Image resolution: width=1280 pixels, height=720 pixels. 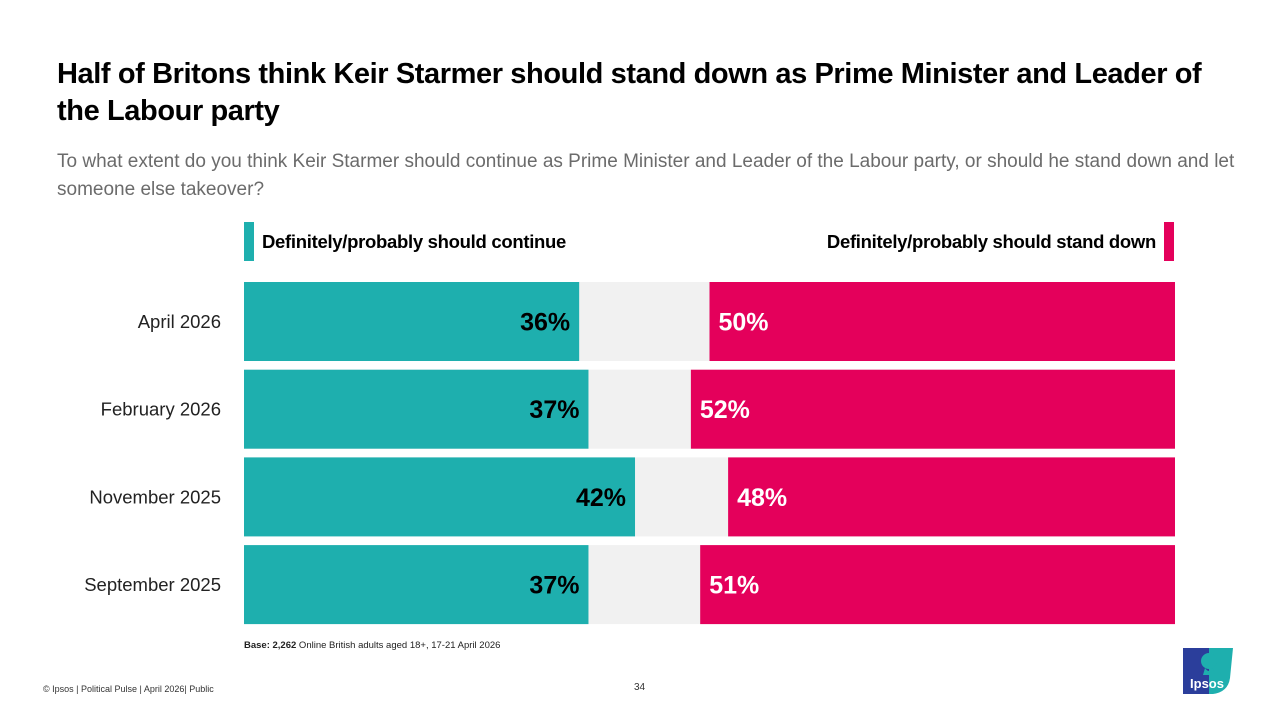 What do you see at coordinates (249, 241) in the screenshot?
I see `legend-swatch-continue` at bounding box center [249, 241].